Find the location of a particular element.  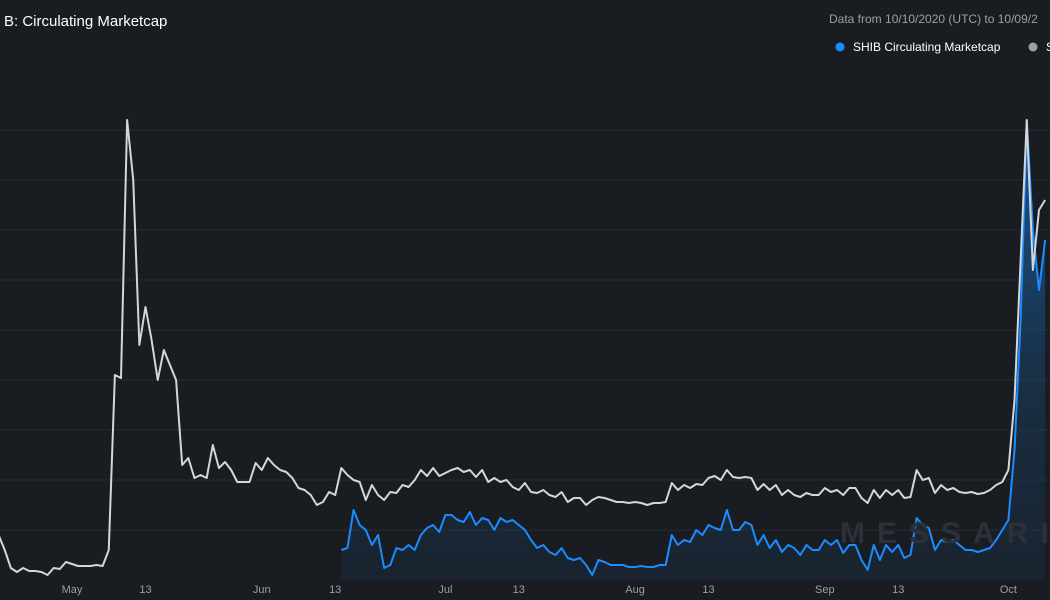

x-tick-label: Jun is located at coordinates (262, 590).